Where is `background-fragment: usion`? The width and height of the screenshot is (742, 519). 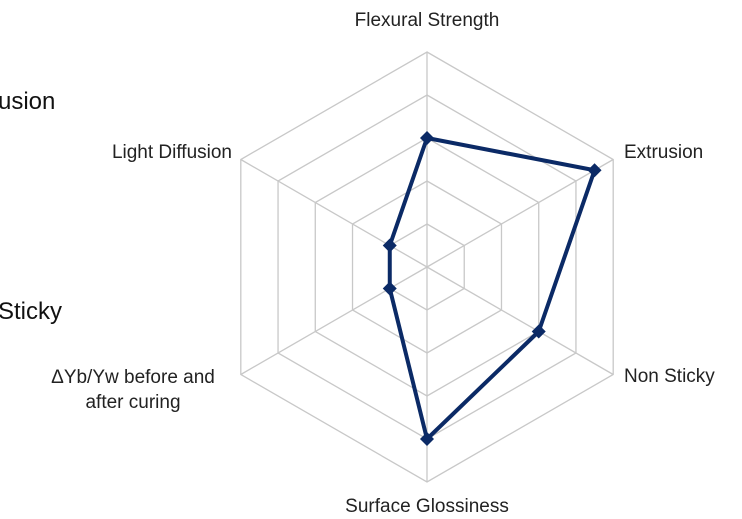 background-fragment: usion is located at coordinates (28, 101).